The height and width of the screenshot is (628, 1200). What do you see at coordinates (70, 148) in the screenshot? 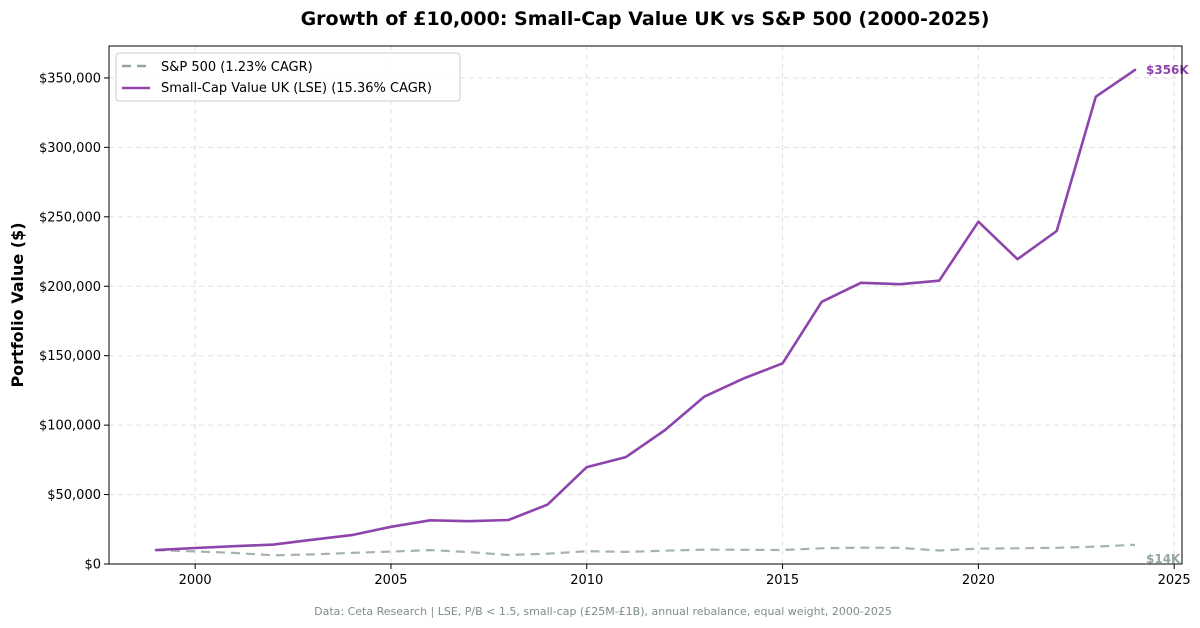
I see `y-tick-label: $300,000` at bounding box center [70, 148].